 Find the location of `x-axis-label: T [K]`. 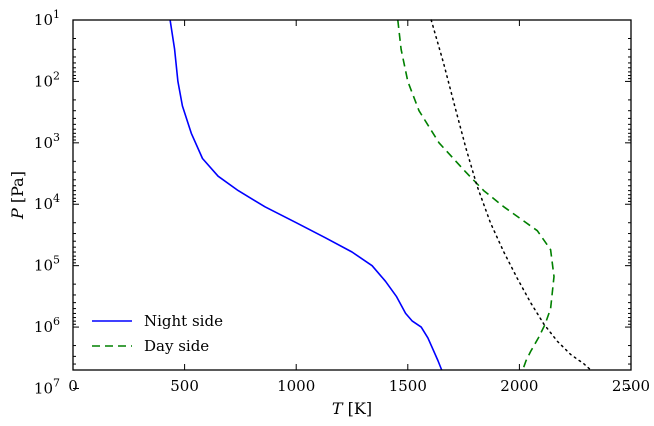

x-axis-label: T [K] is located at coordinates (352, 408).